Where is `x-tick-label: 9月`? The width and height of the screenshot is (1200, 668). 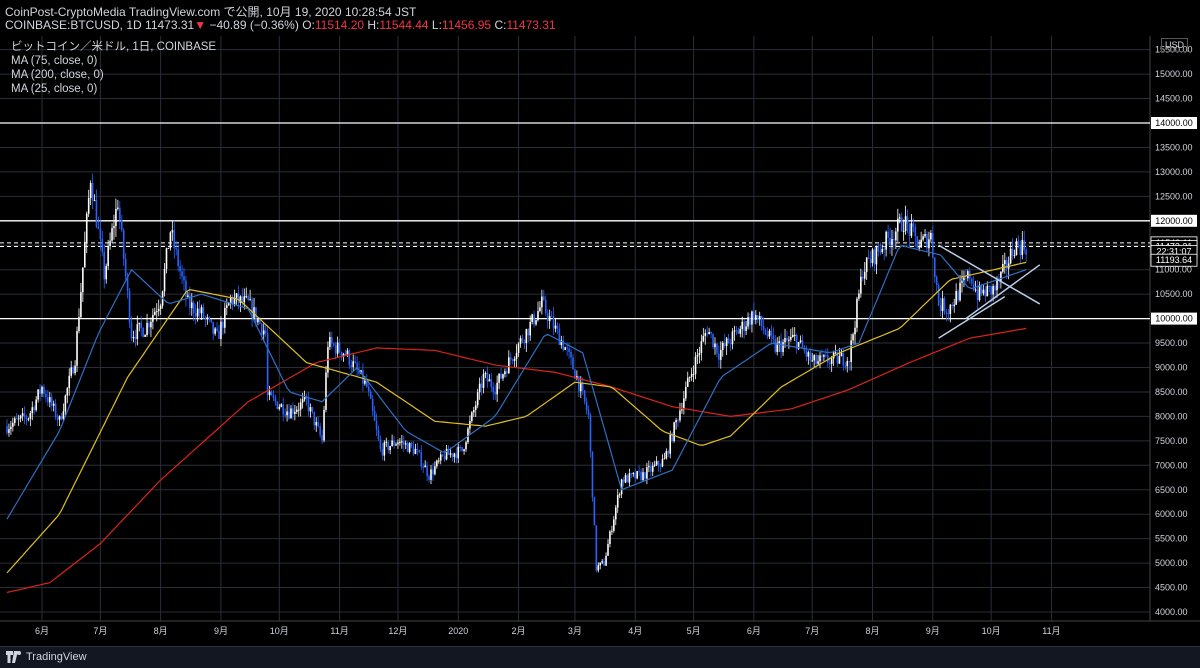
x-tick-label: 9月 is located at coordinates (933, 631).